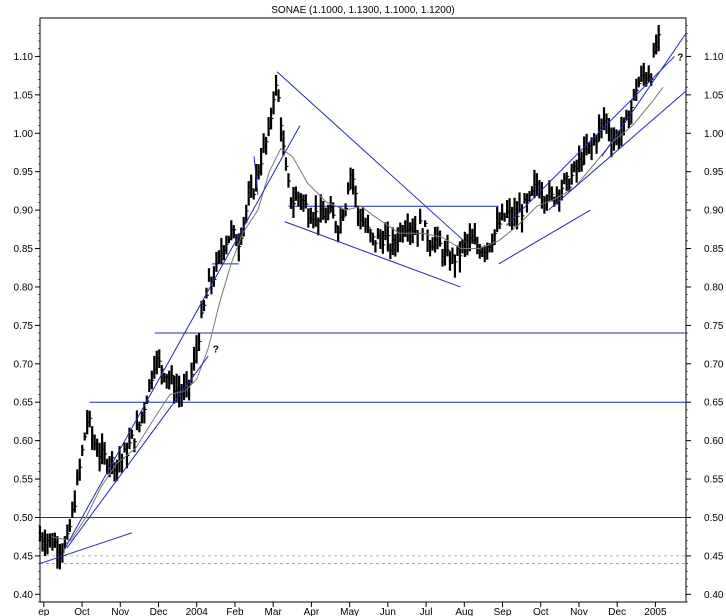 This screenshot has height=616, width=726. What do you see at coordinates (714, 595) in the screenshot?
I see `y-tick-label-right: 0.40` at bounding box center [714, 595].